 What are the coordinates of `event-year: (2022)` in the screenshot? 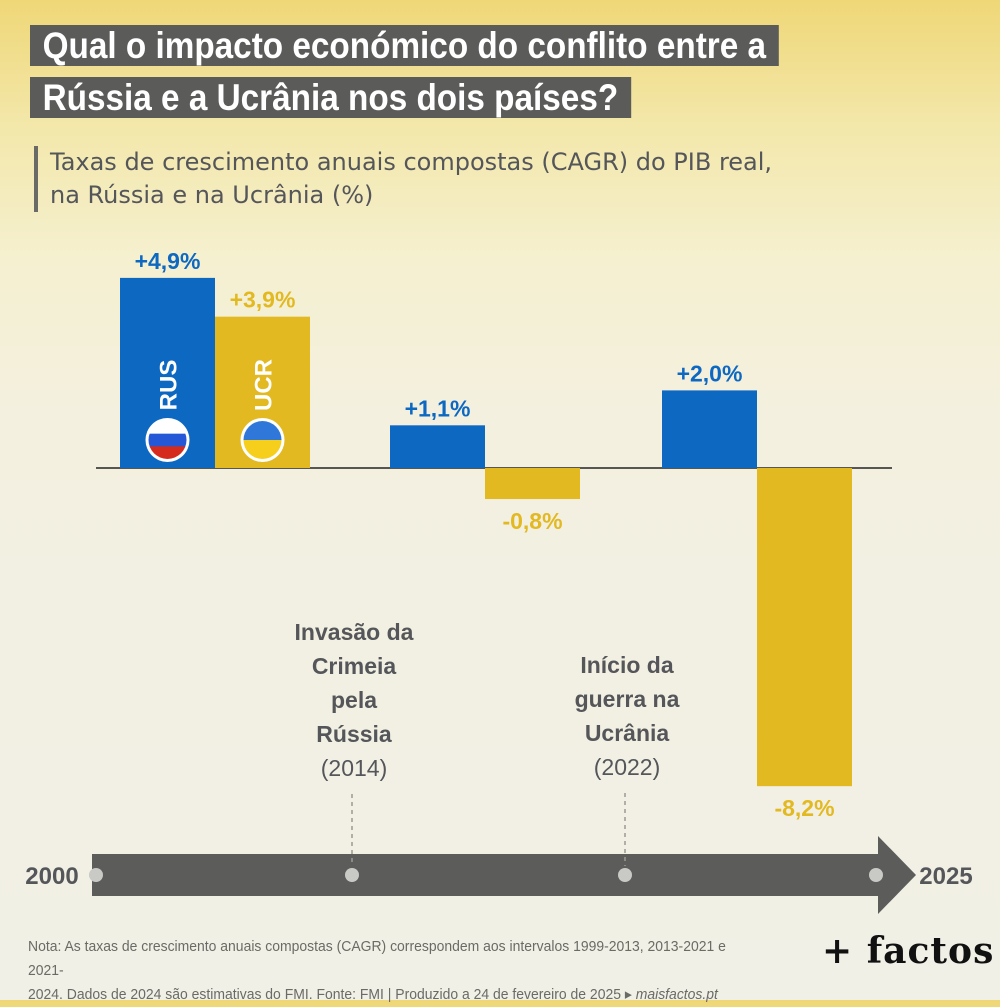 It's located at (627, 767).